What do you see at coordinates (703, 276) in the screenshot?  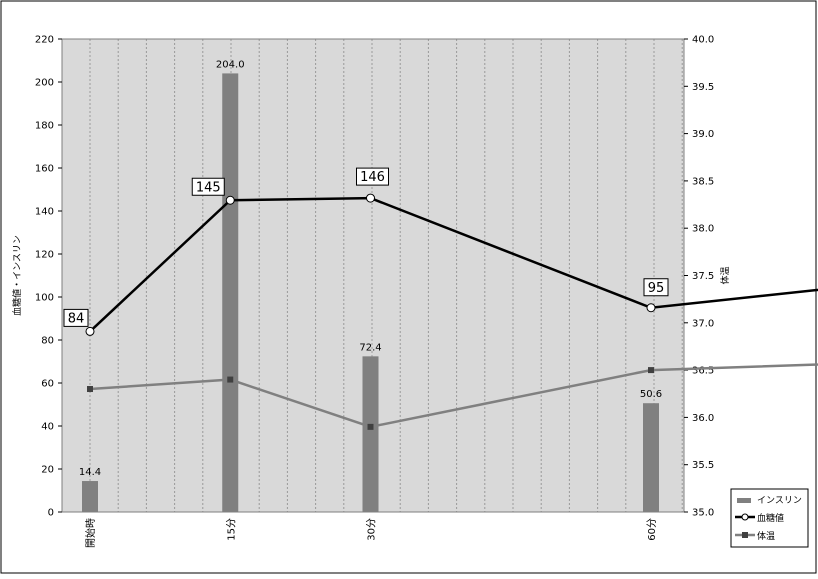 I see `y-tick-label-right: 37.5` at bounding box center [703, 276].